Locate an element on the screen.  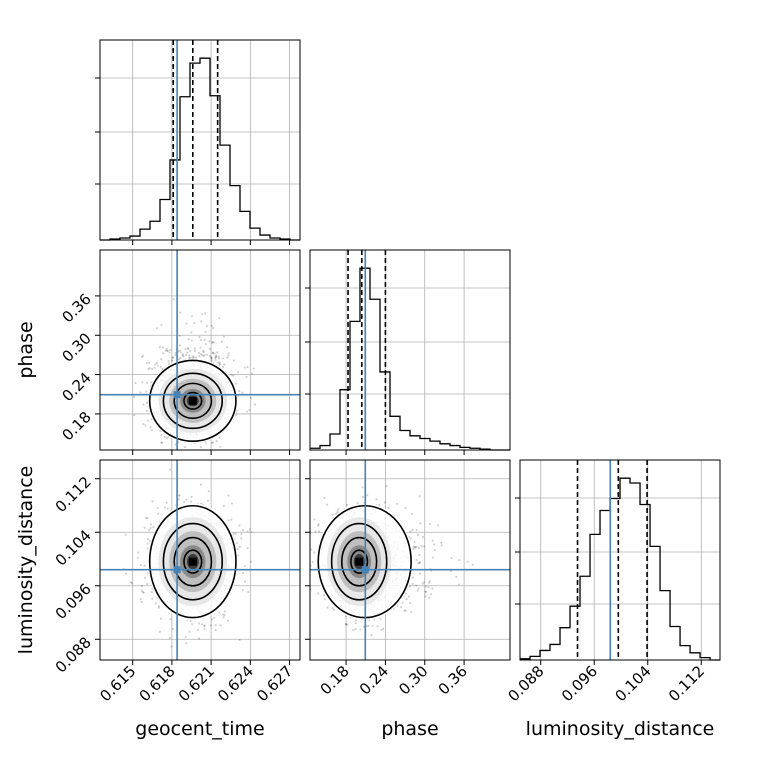
scatter-points-geocent_time-luminosity_distance is located at coordinates (200, 560).